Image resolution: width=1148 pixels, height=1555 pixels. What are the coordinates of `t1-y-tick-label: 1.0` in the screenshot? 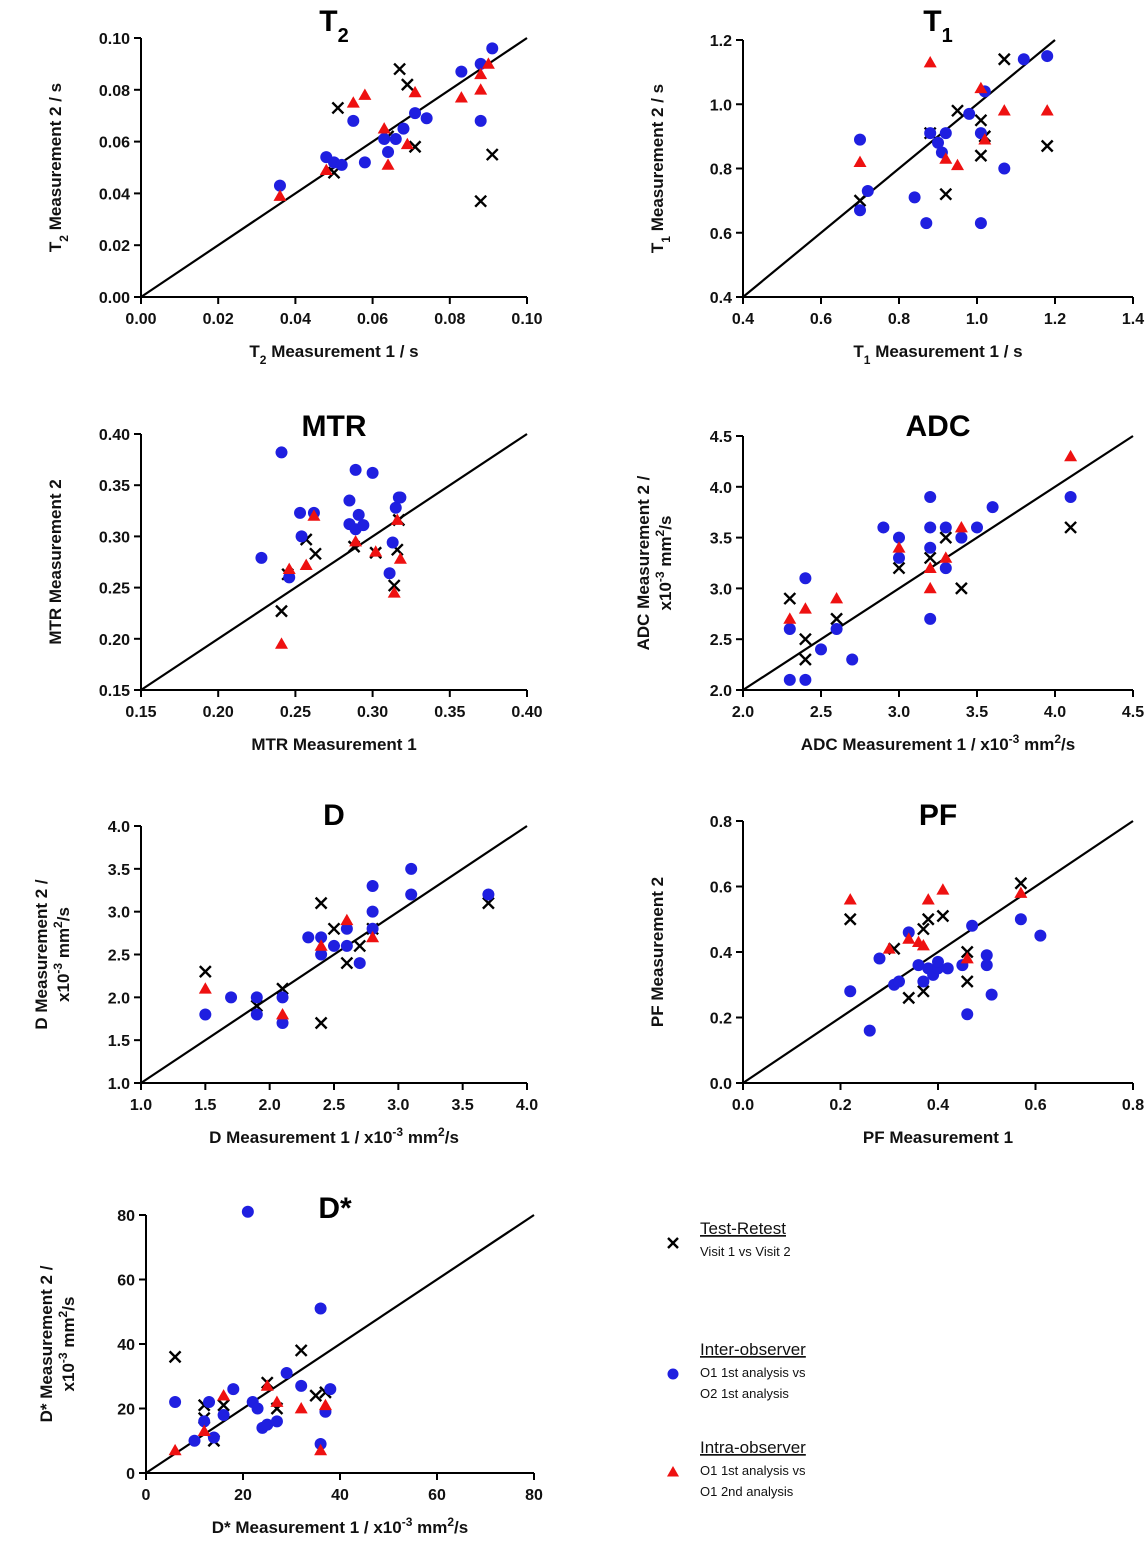 It's located at (721, 105).